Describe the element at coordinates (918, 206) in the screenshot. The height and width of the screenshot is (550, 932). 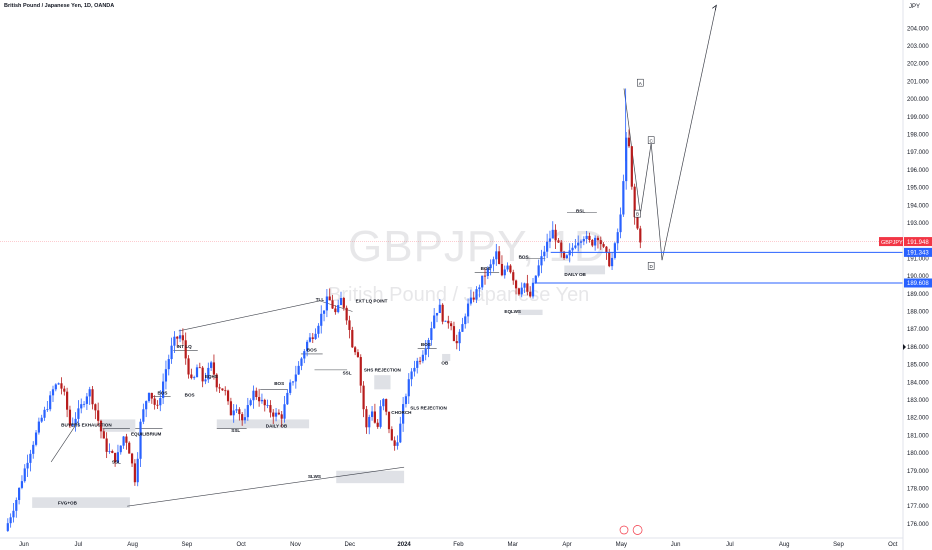
I see `price-tick-label: 194.000` at that location.